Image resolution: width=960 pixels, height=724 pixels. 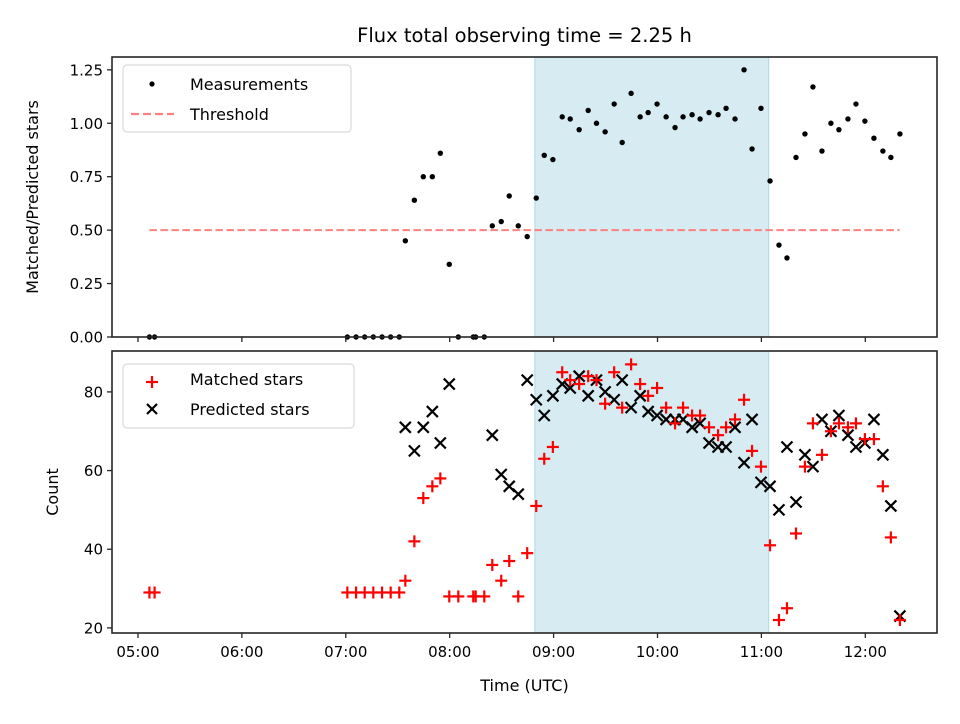 What do you see at coordinates (246, 379) in the screenshot?
I see `legend-matched-label: Matched stars` at bounding box center [246, 379].